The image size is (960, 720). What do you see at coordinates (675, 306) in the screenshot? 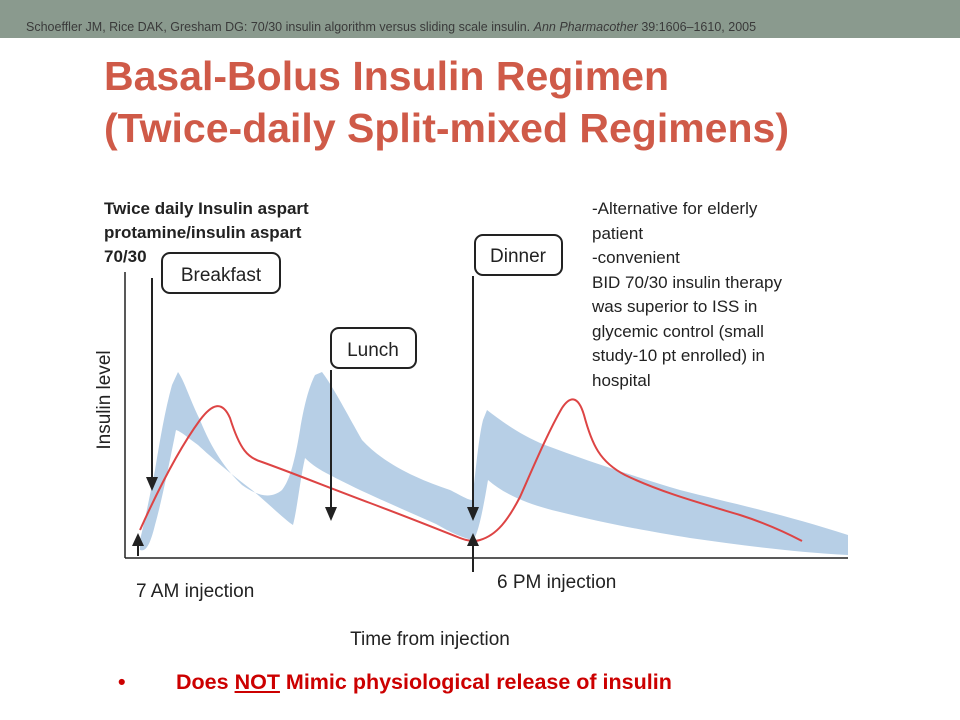
I see `notes-line: was superior to ISS in` at bounding box center [675, 306].